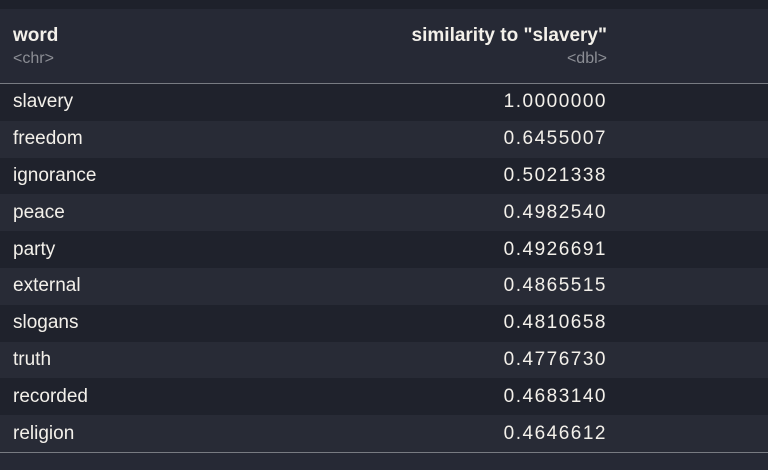 The width and height of the screenshot is (768, 470). What do you see at coordinates (48, 139) in the screenshot?
I see `cell-word: freedom` at bounding box center [48, 139].